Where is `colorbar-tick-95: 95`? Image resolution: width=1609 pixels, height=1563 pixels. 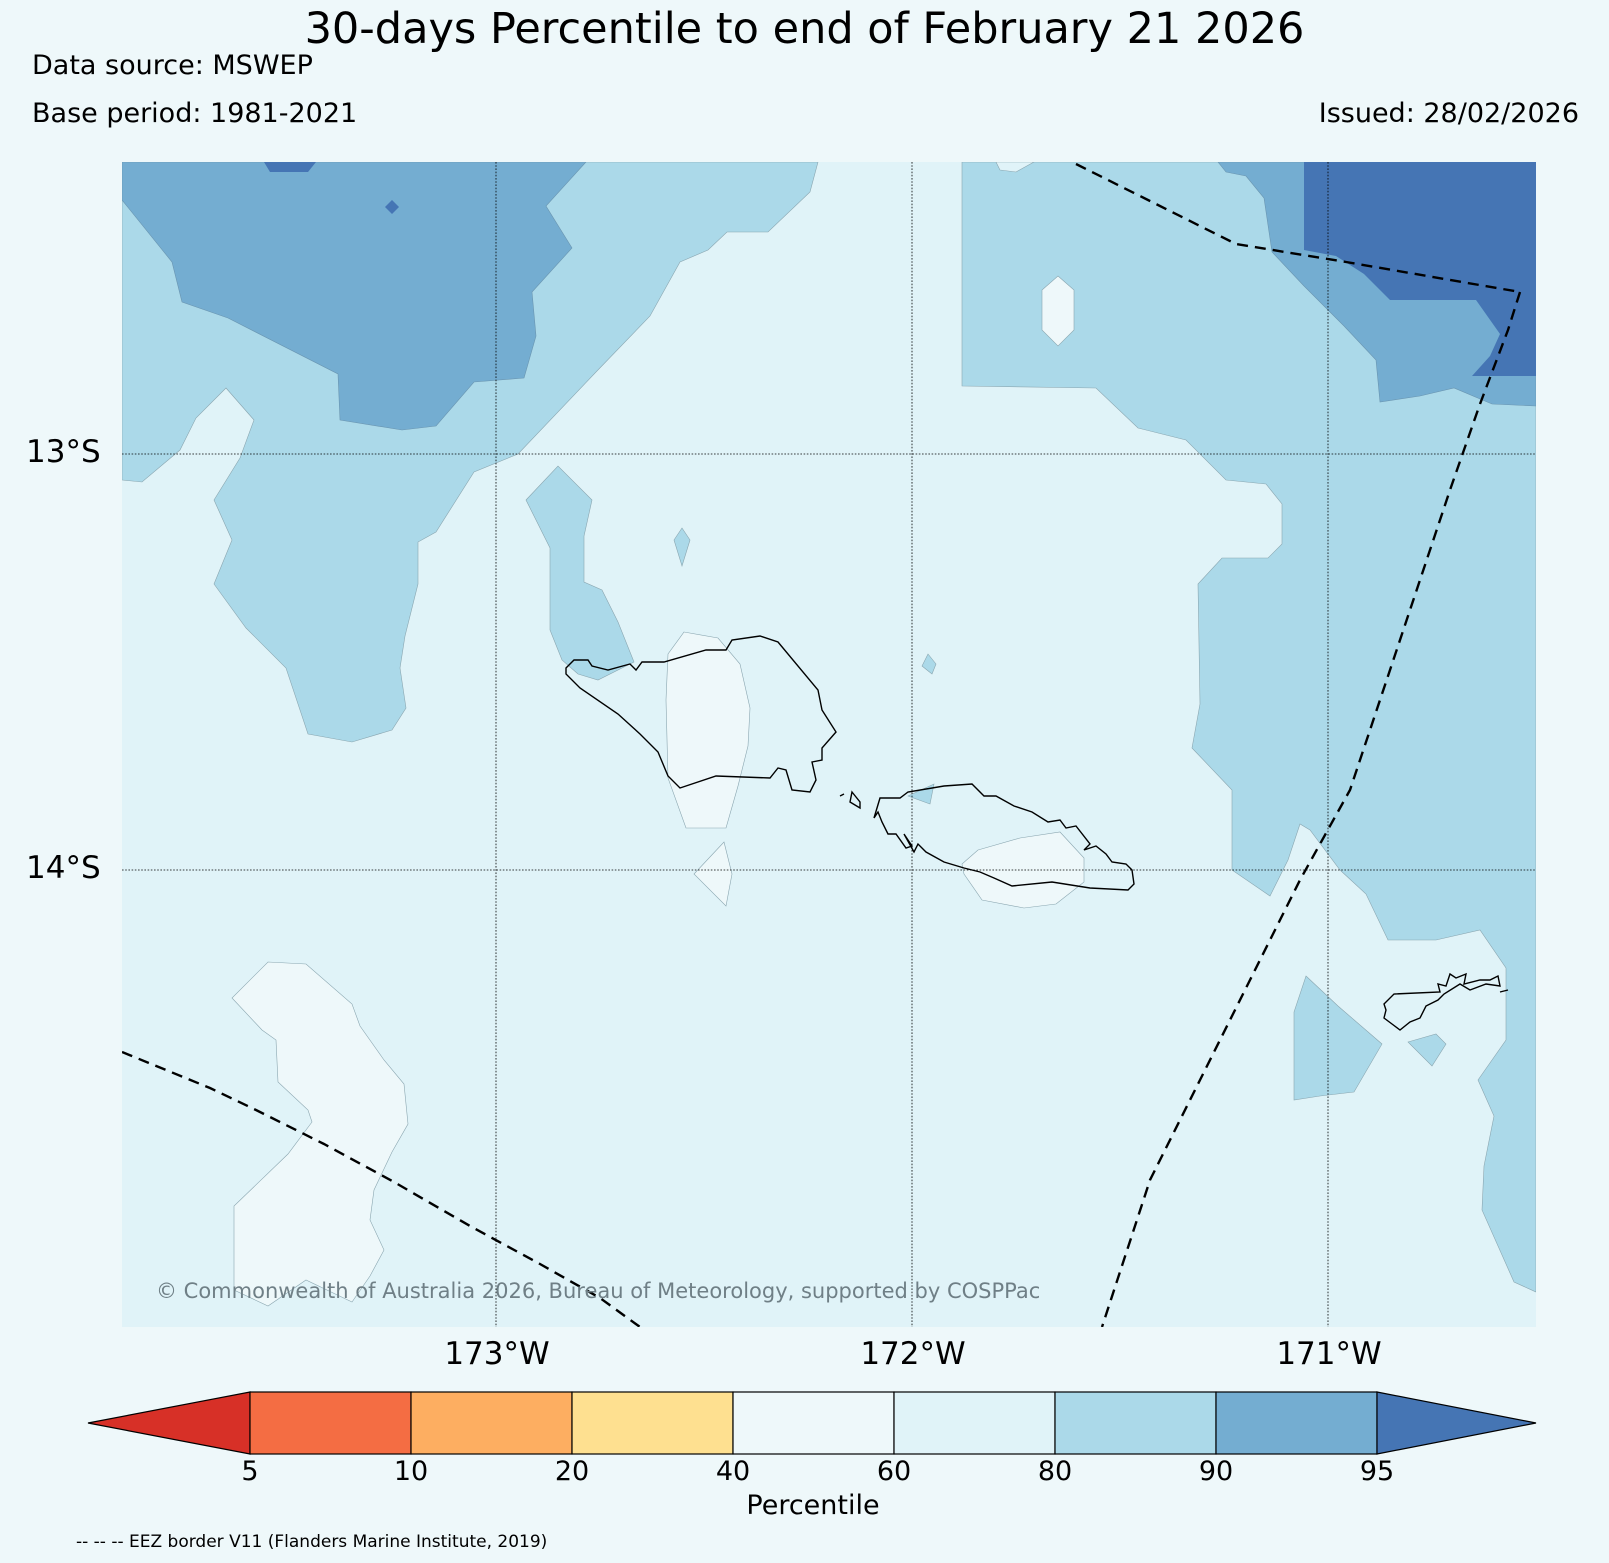 colorbar-tick-95: 95 is located at coordinates (1377, 1471).